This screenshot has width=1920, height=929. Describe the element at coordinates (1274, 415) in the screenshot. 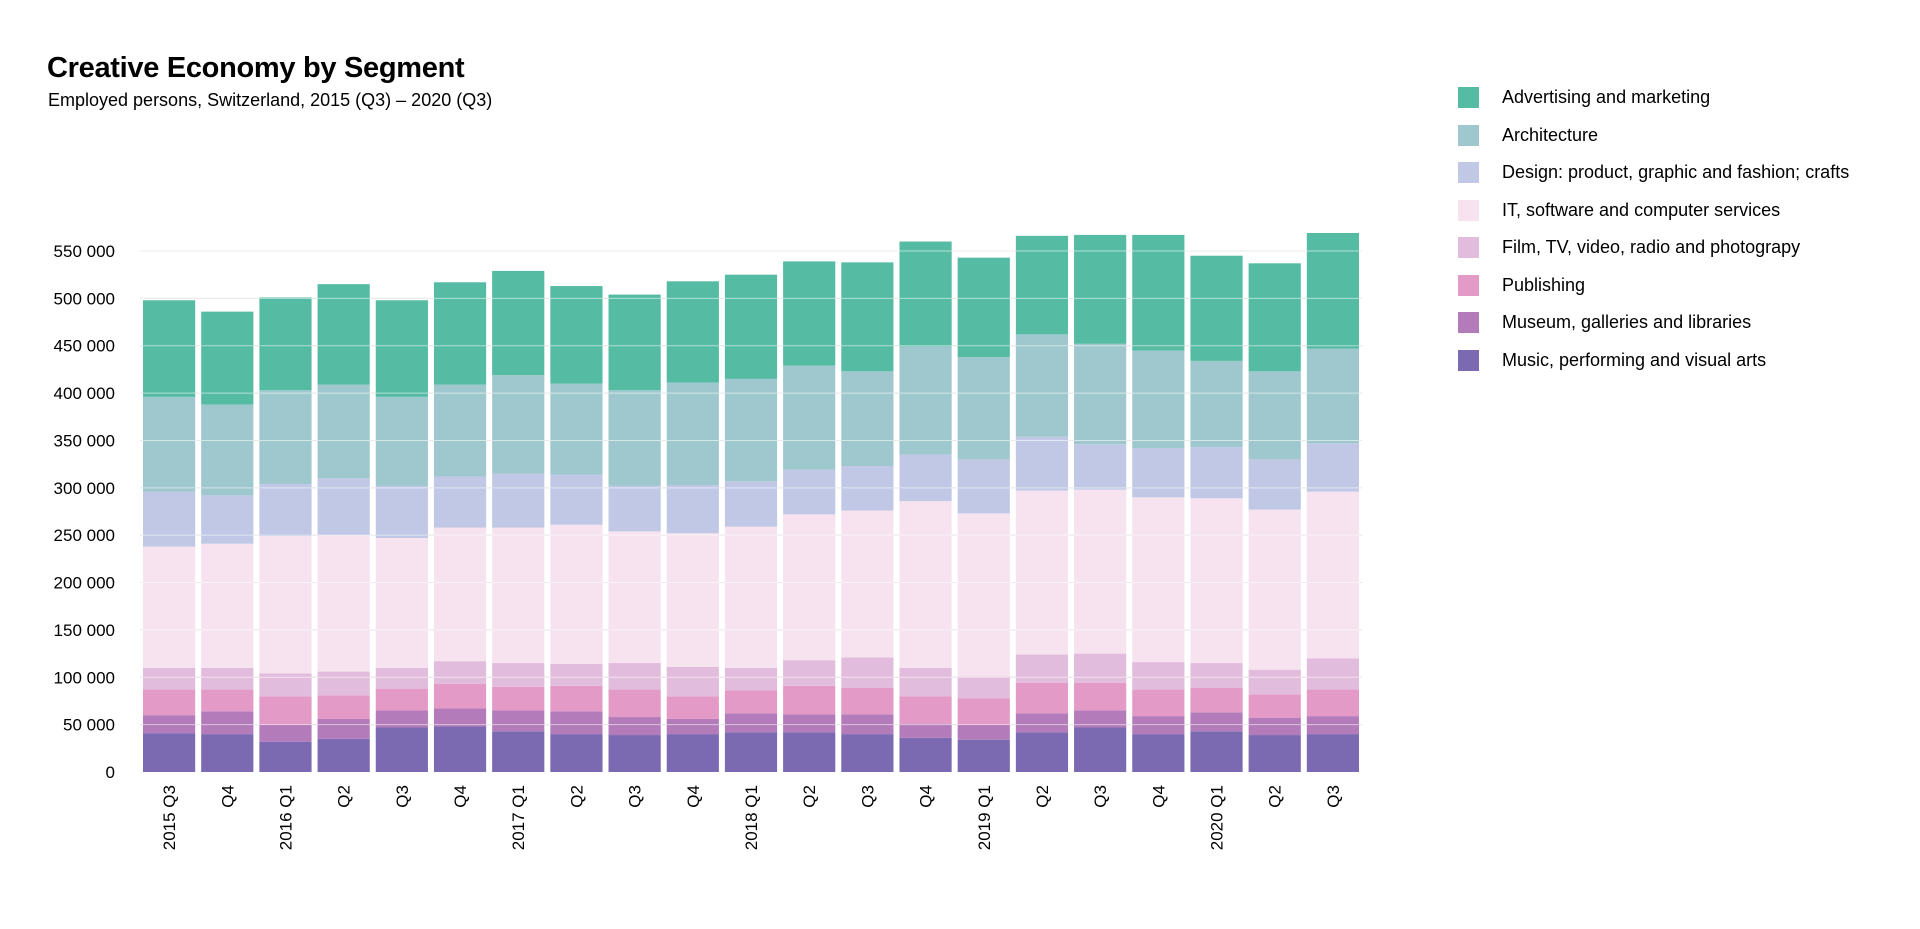

I see `bar-segment: Q2 — Architecture: 93000` at that location.